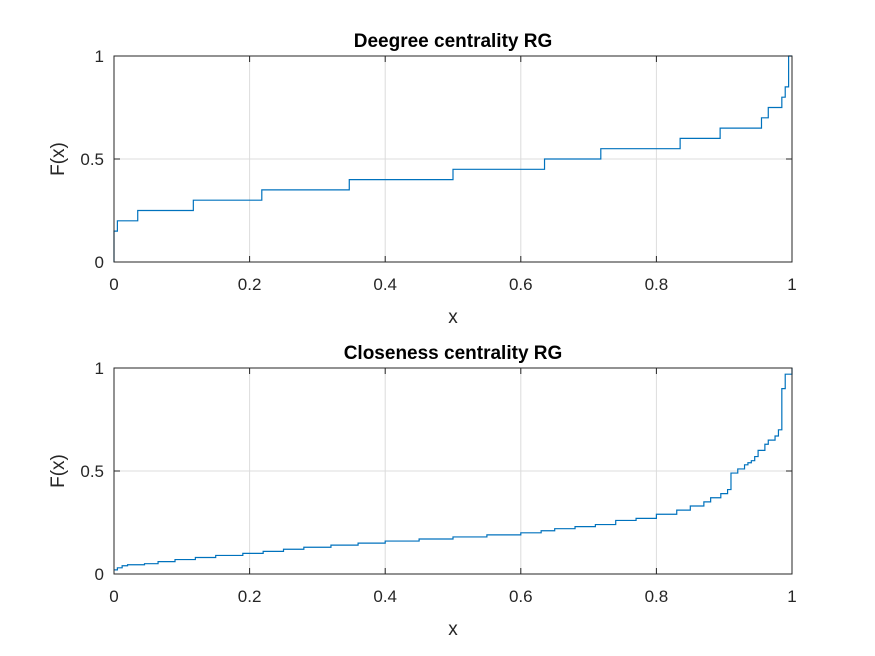  Describe the element at coordinates (453, 41) in the screenshot. I see `chart-title: Deegree centrality RG` at that location.